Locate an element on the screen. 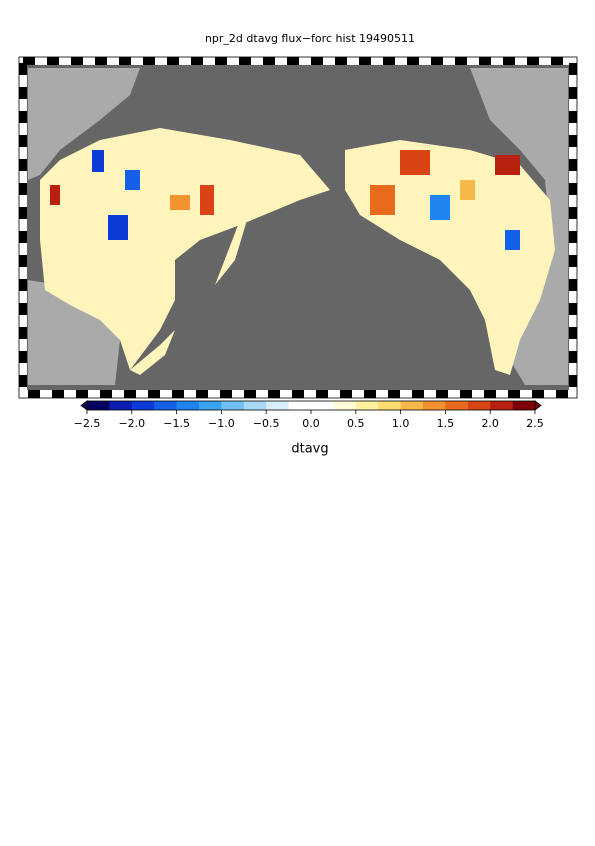 This screenshot has height=846, width=595. colorbar-tick-label: −1.5 is located at coordinates (176, 423).